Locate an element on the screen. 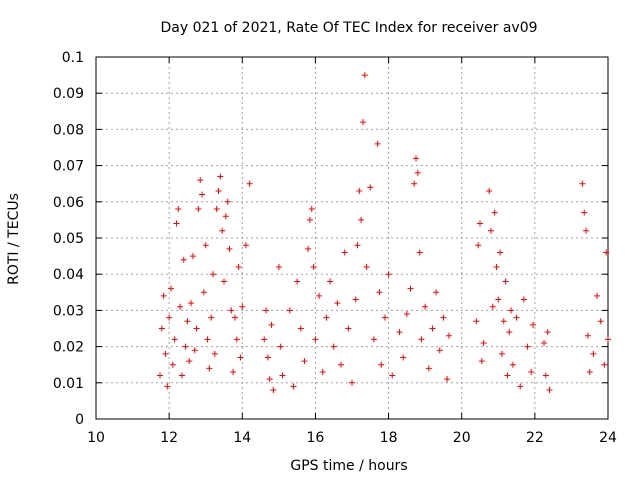  x-tick-label: 10 is located at coordinates (96, 438).